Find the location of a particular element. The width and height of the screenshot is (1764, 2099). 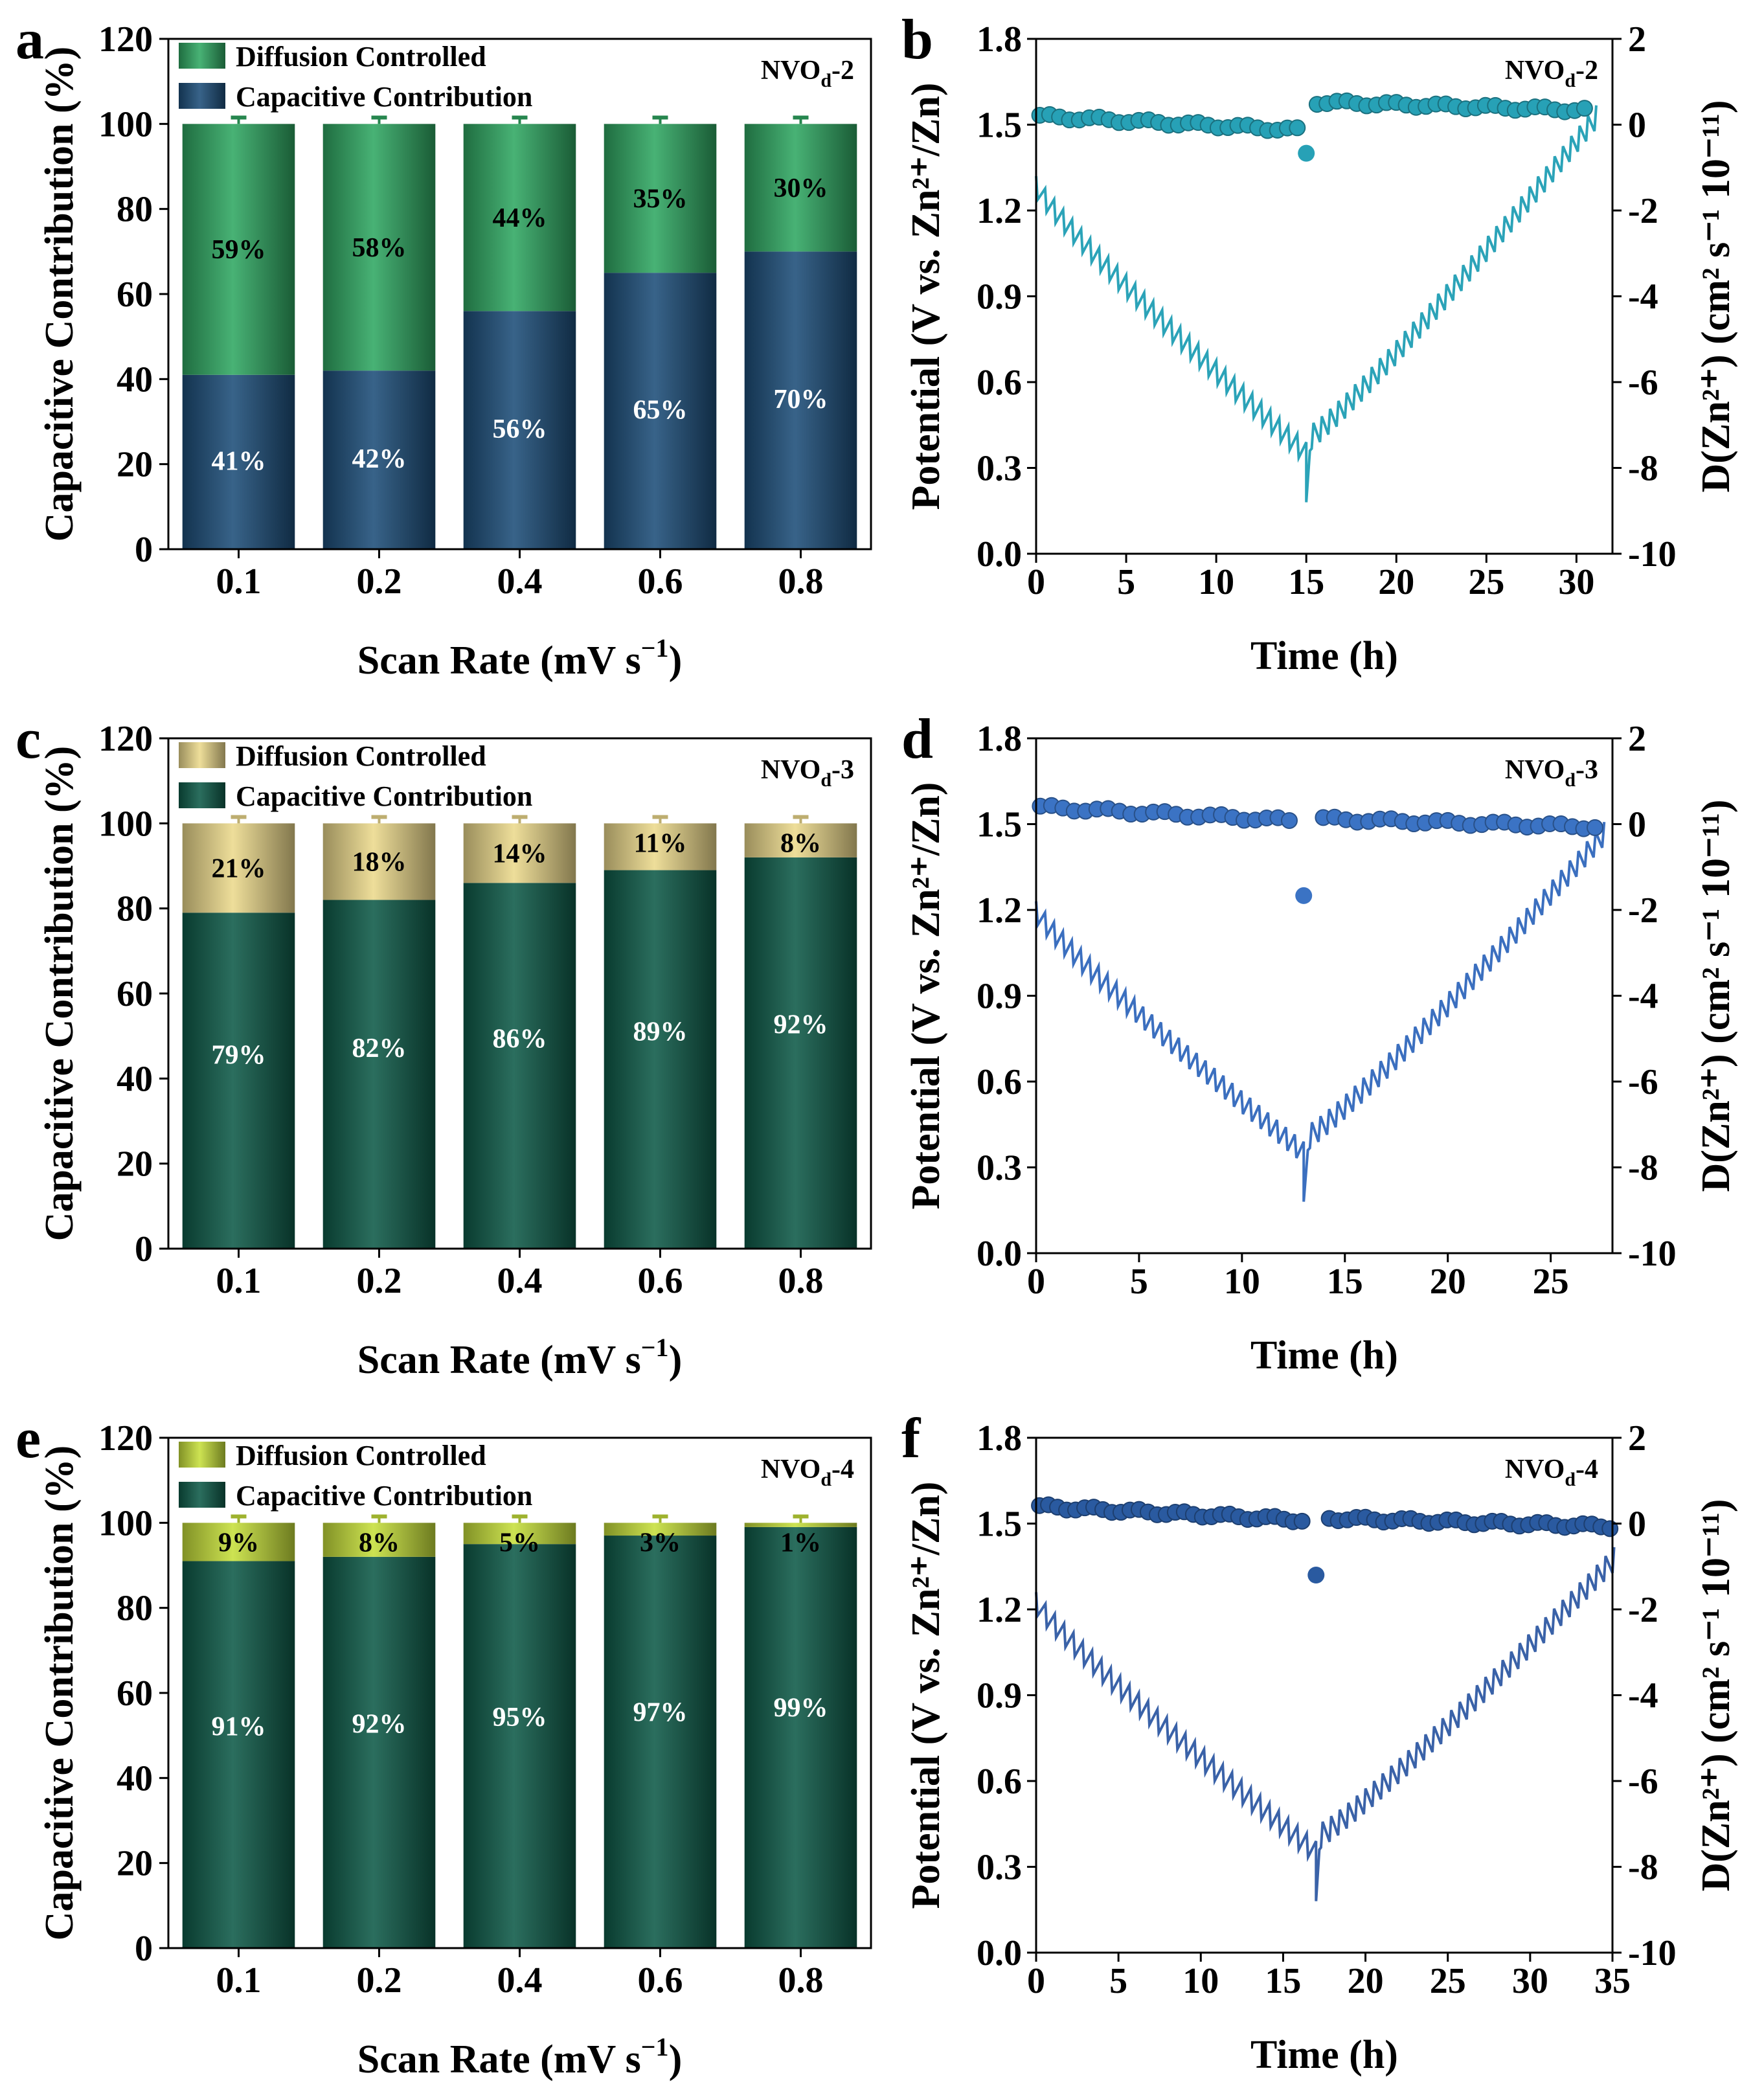

data-label-diffusion: 11% is located at coordinates (660, 843).